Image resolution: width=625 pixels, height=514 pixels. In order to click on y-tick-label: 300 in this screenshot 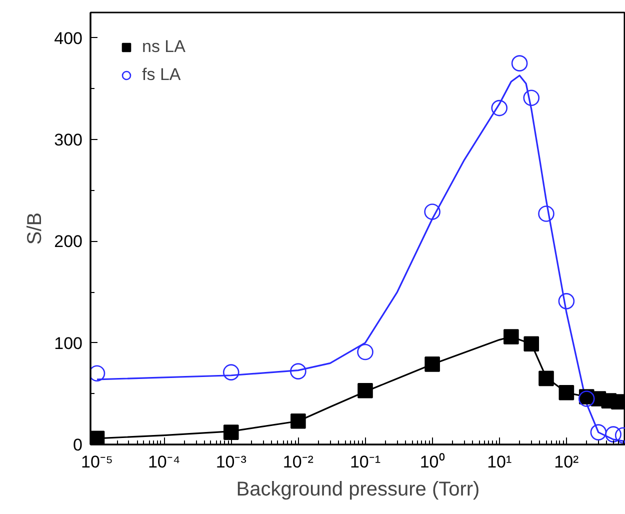, I will do `click(68, 140)`.